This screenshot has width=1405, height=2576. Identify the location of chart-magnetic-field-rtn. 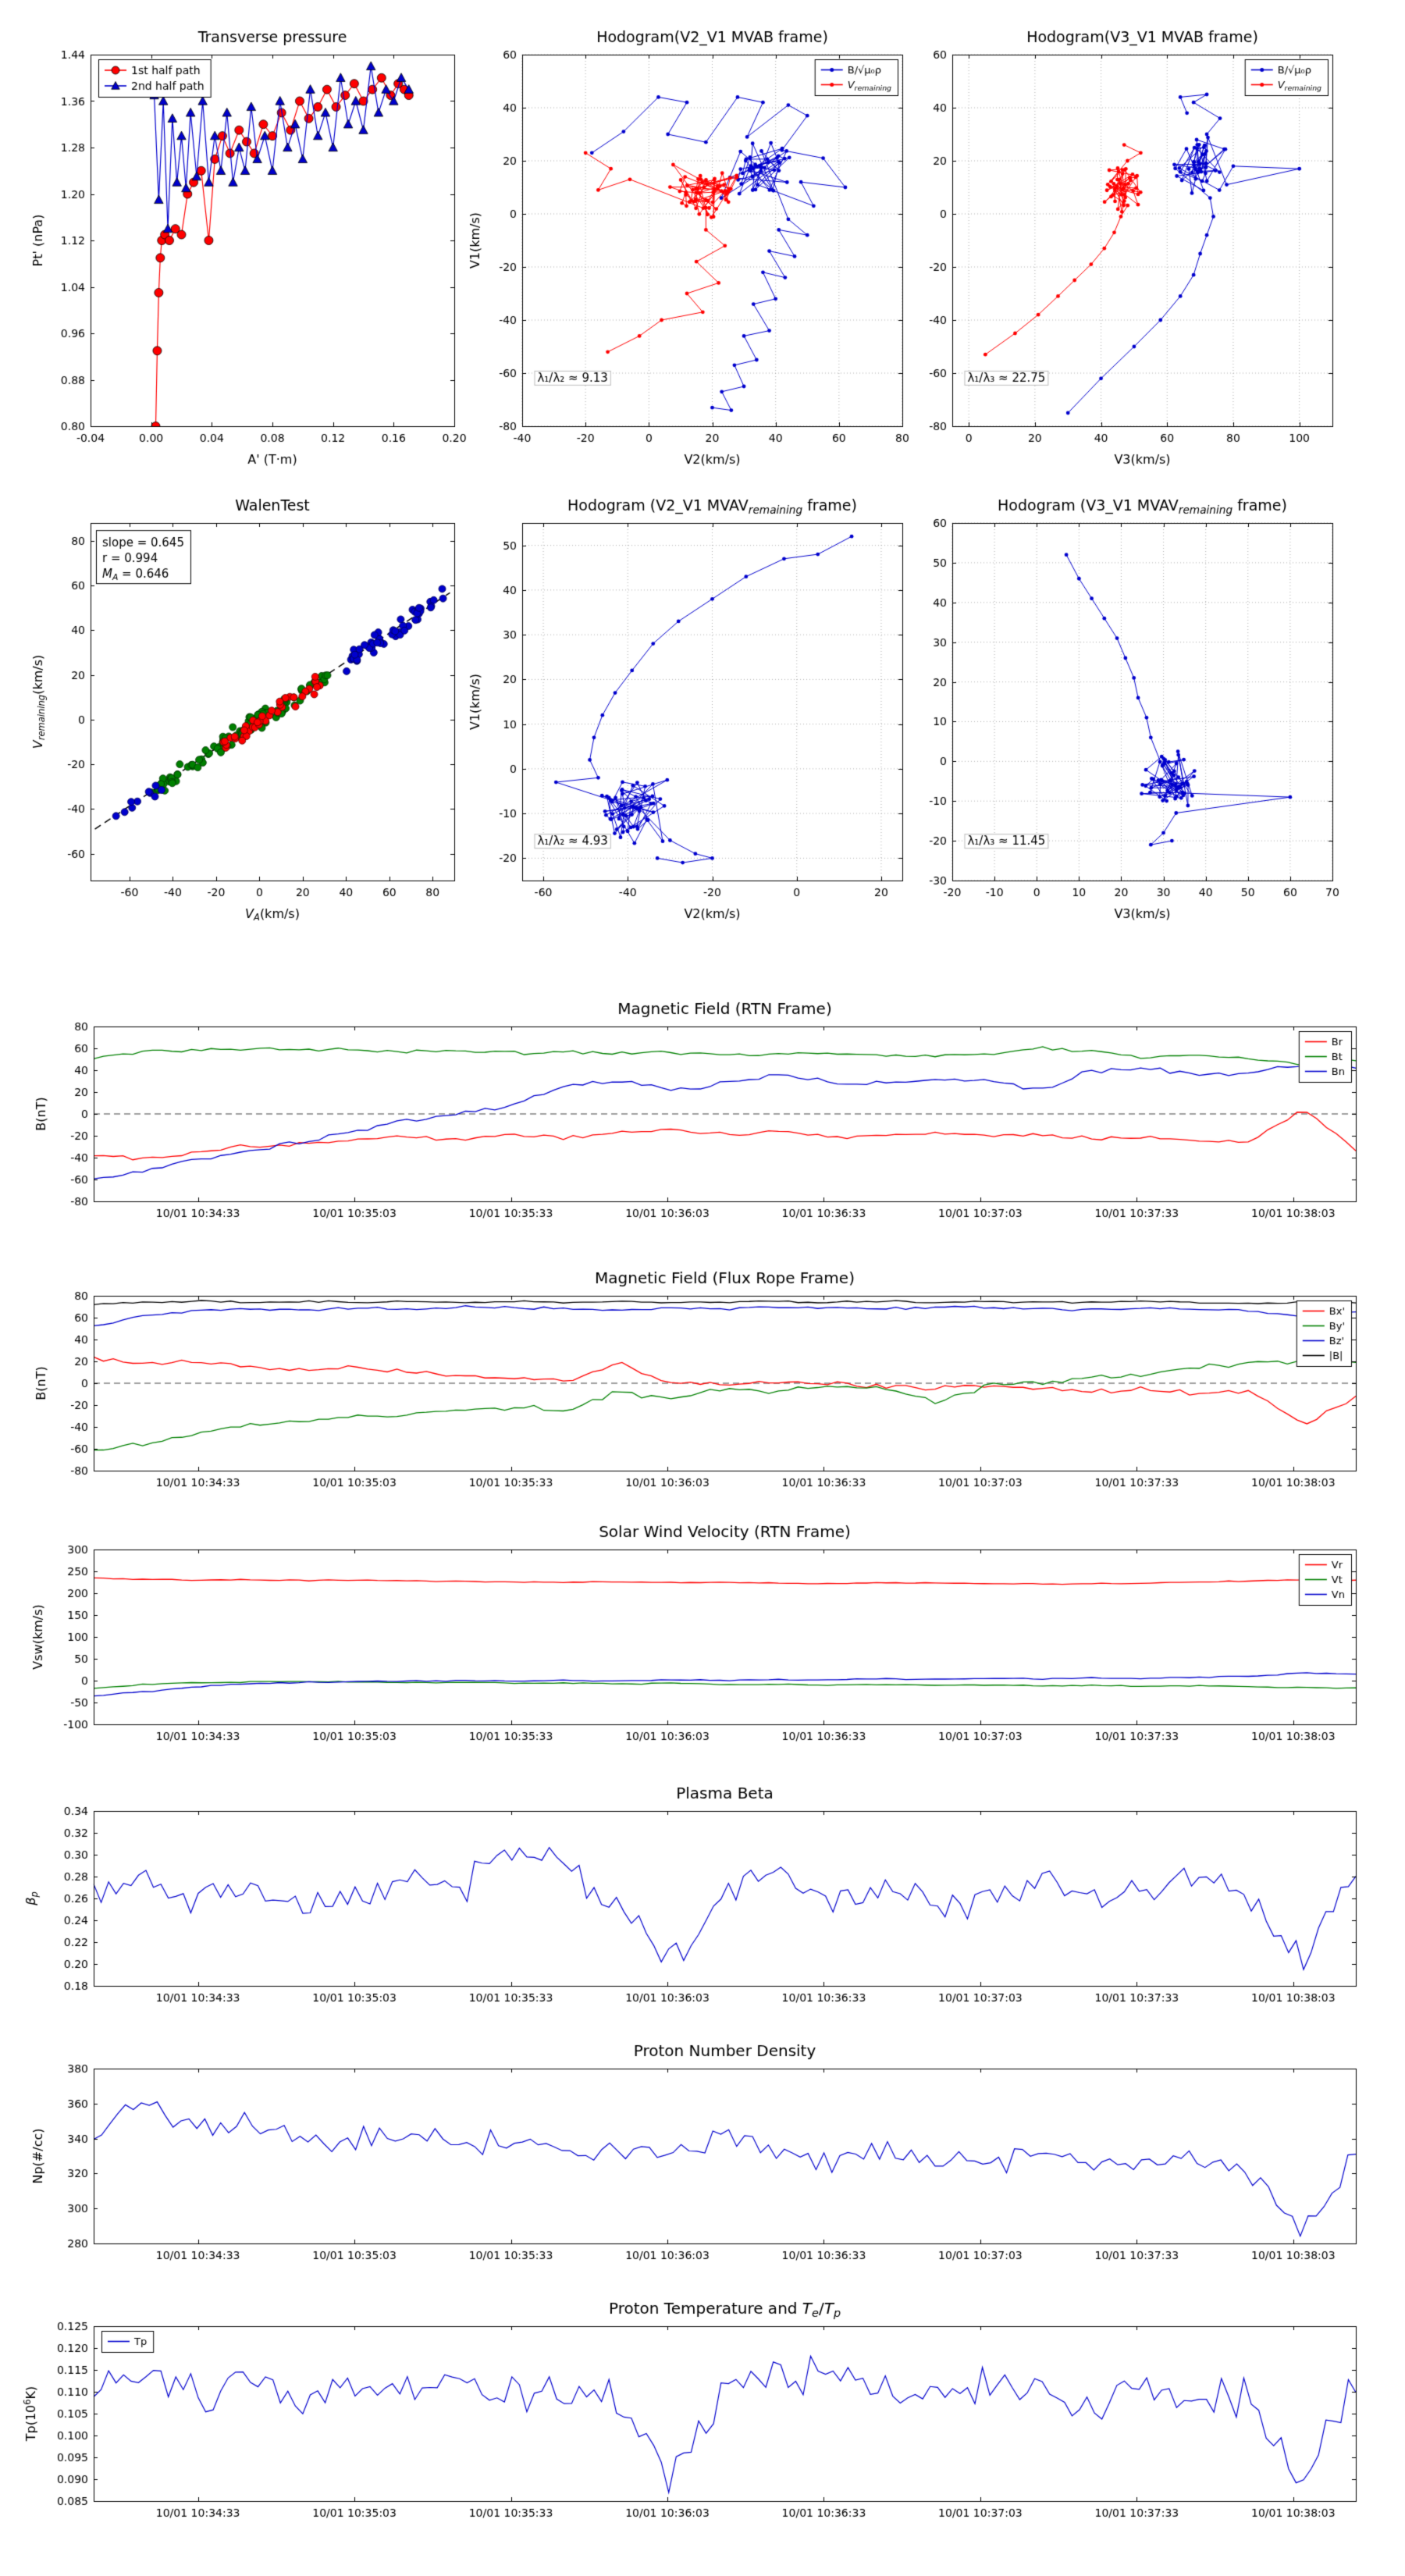
(703, 1100).